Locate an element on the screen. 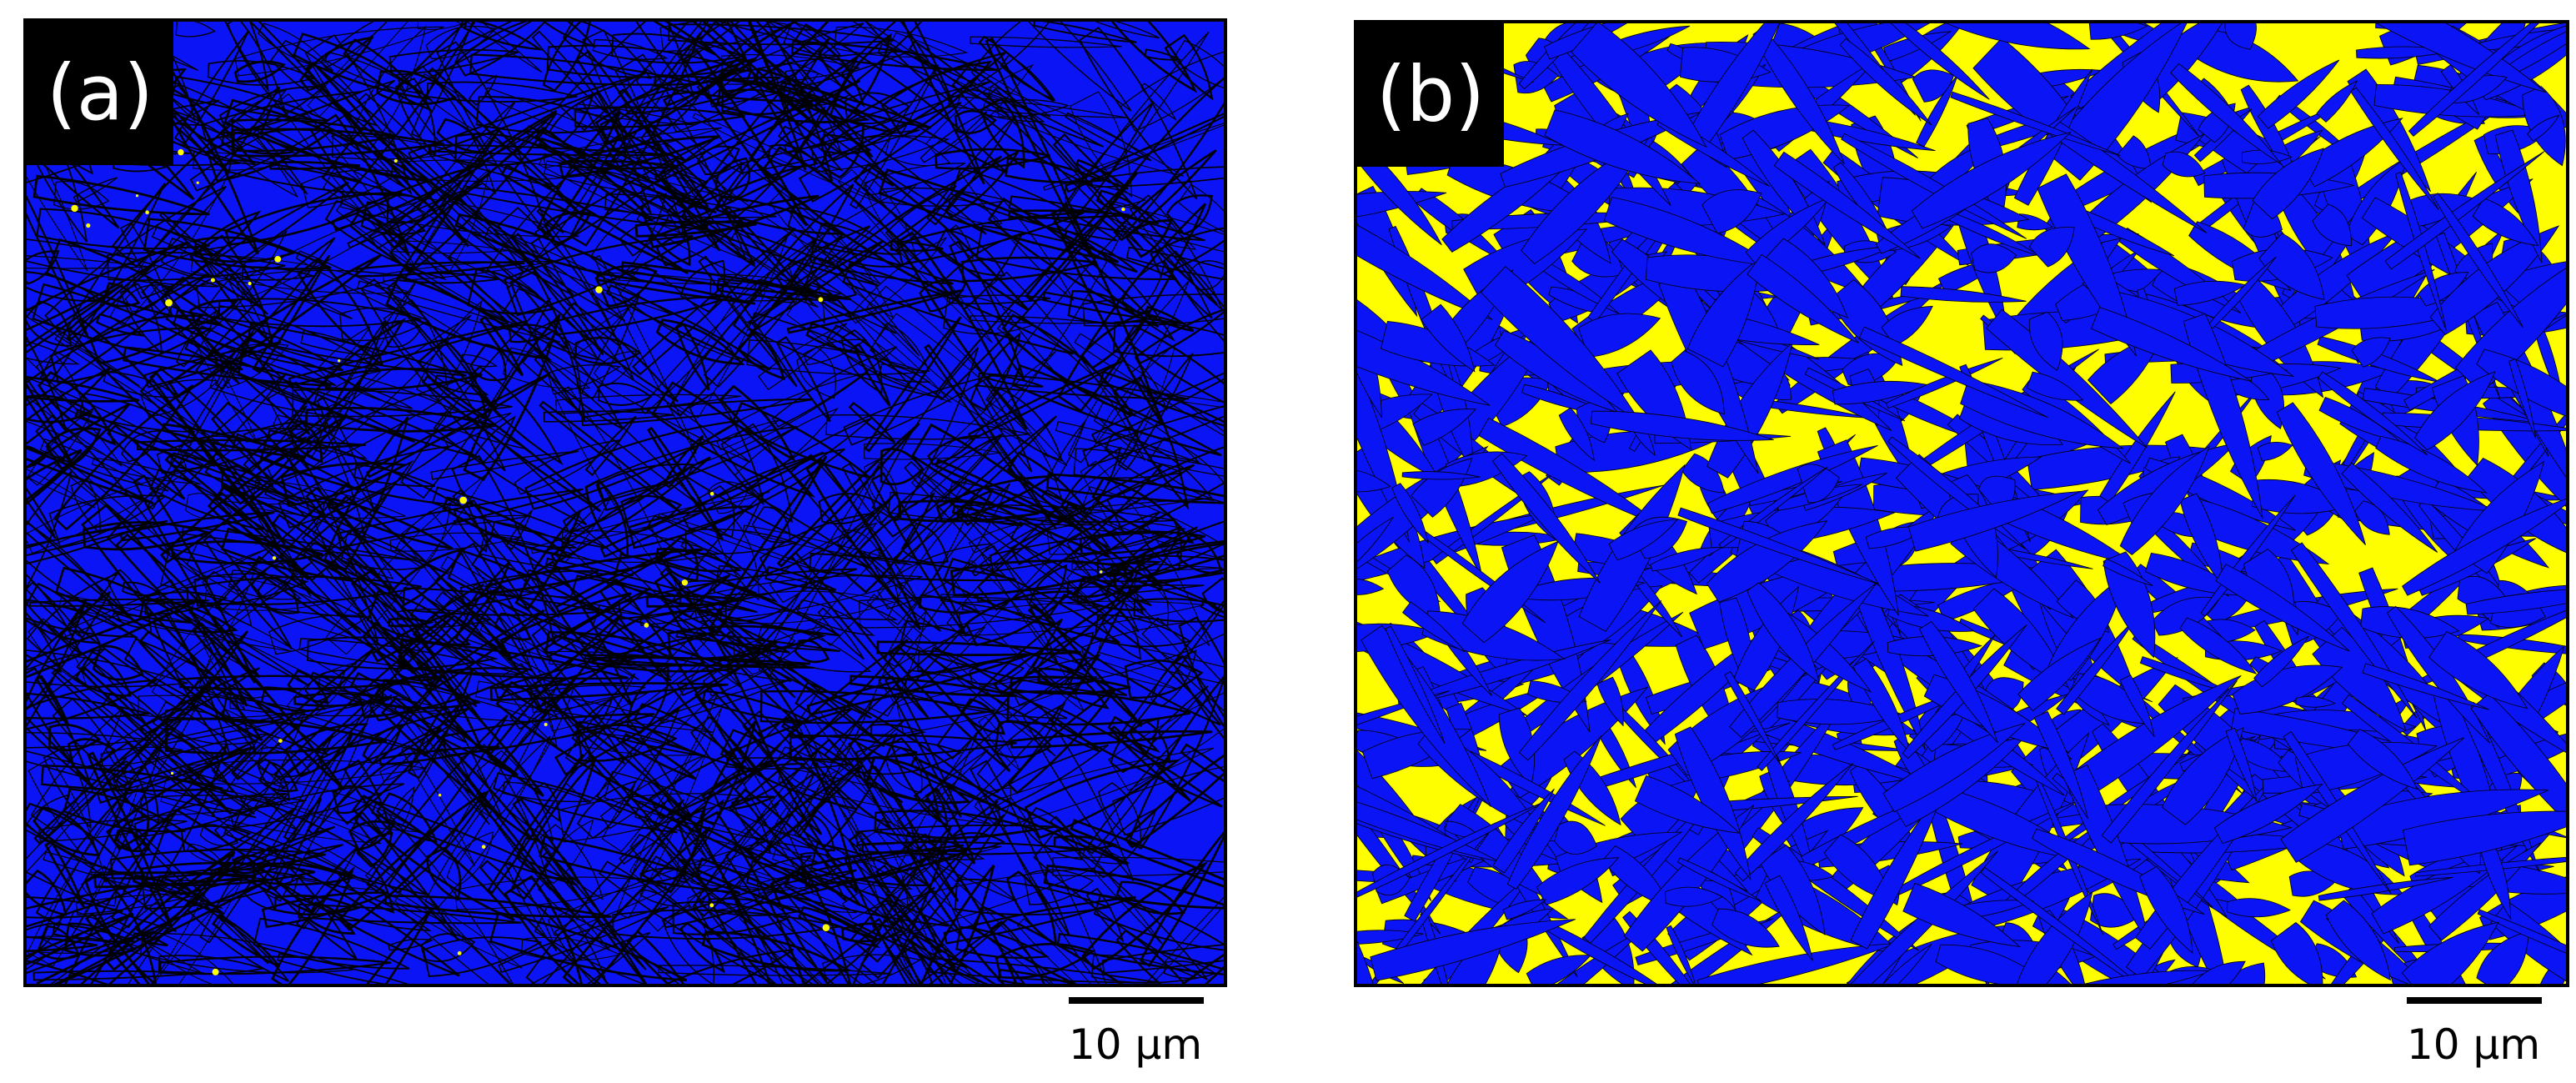  panel-label-a: (a) is located at coordinates (100, 94).